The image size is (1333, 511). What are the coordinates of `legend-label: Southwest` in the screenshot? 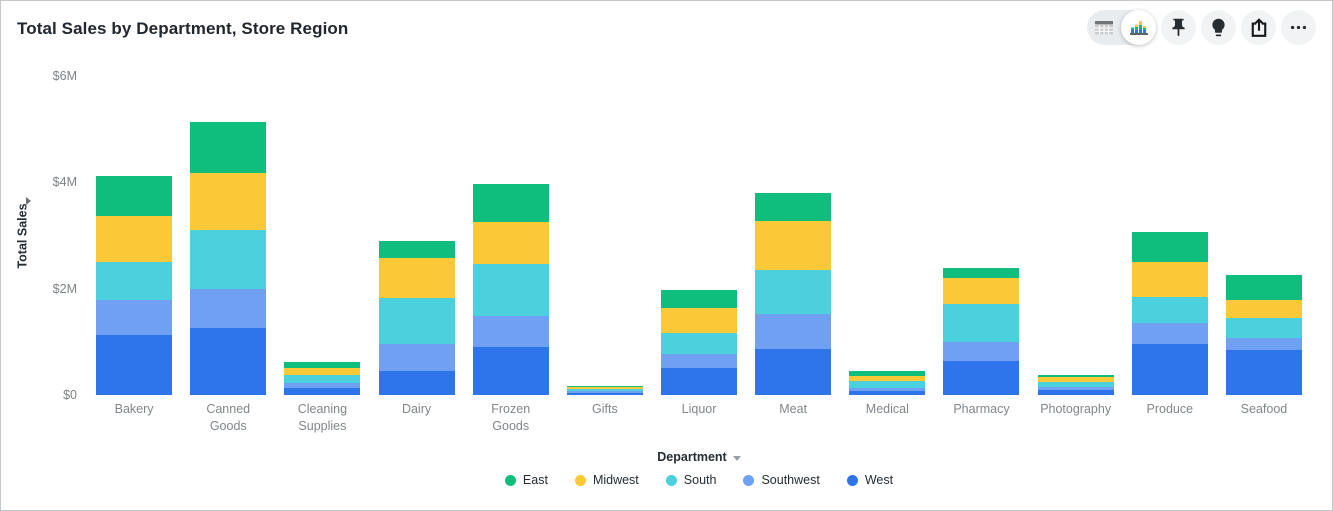 It's located at (790, 480).